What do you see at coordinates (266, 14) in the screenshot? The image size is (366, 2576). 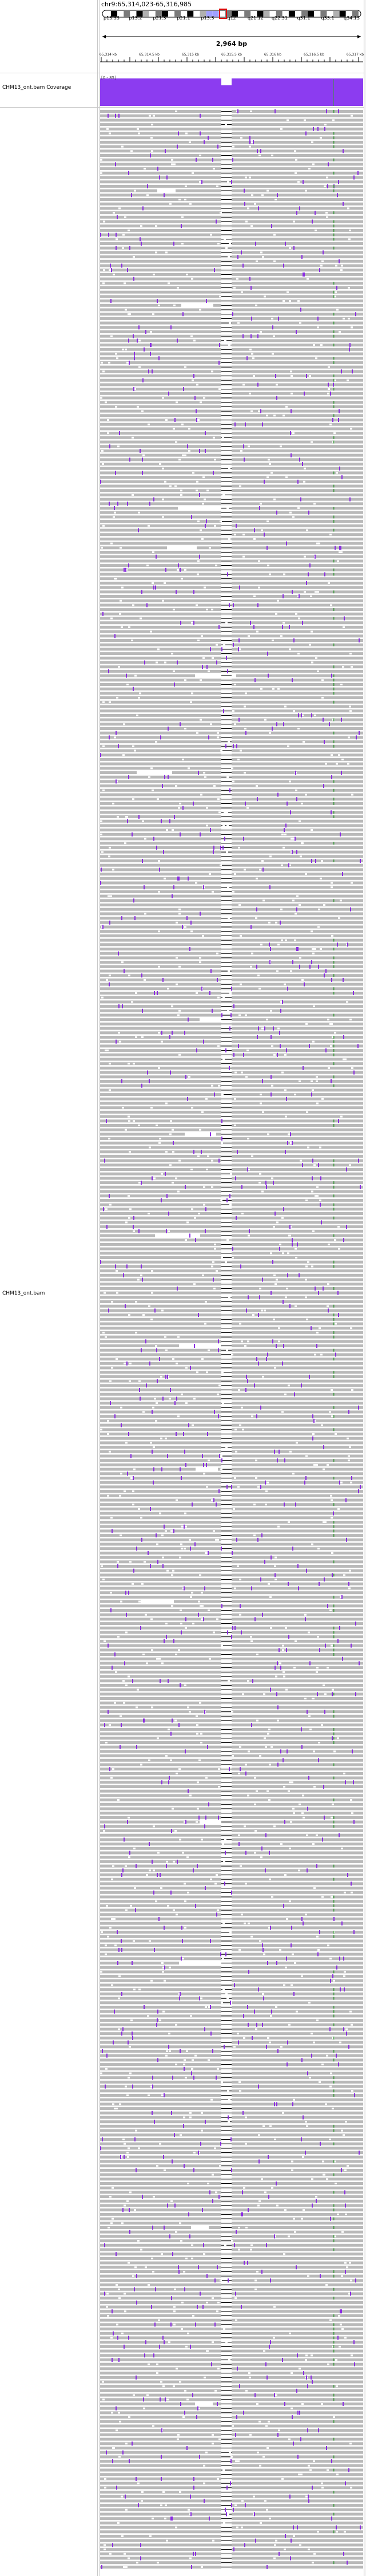 I see `cytoband` at bounding box center [266, 14].